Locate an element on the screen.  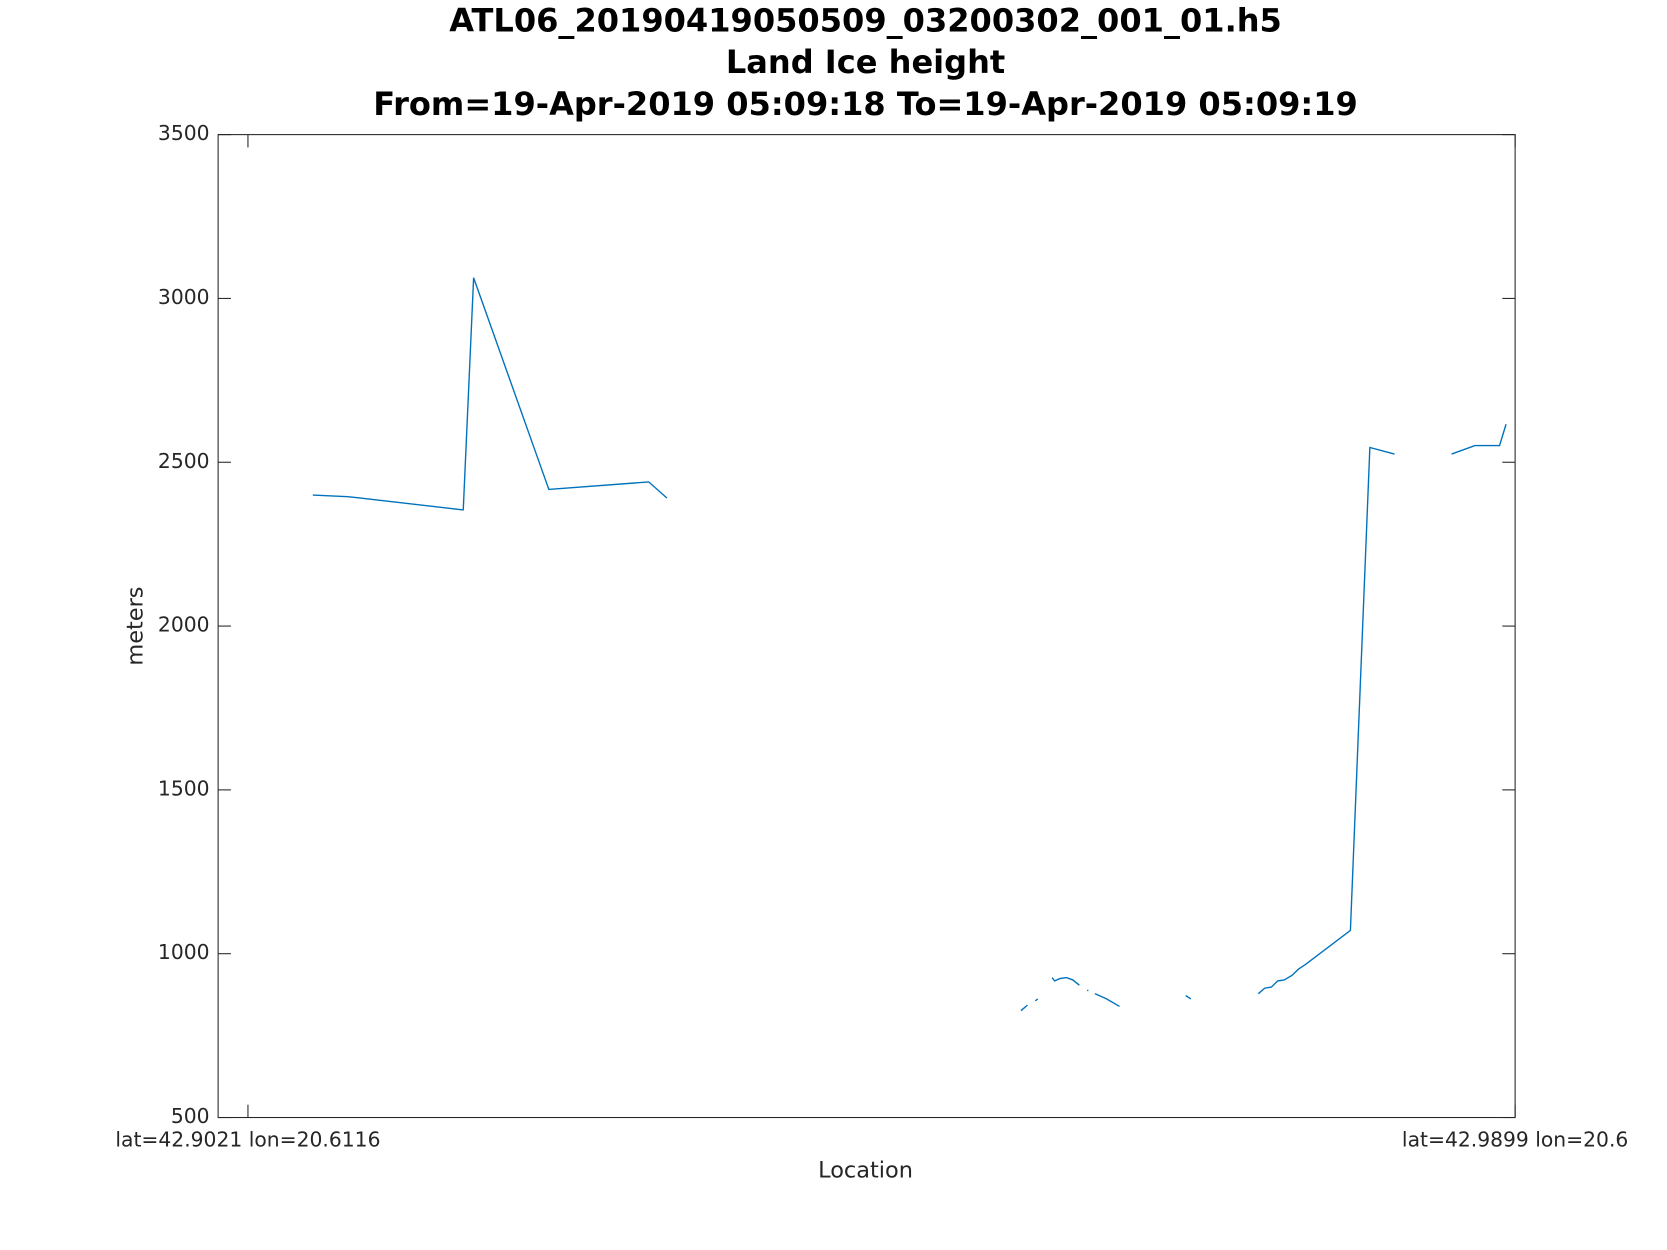
y-tick-label: 500 is located at coordinates (190, 1116).